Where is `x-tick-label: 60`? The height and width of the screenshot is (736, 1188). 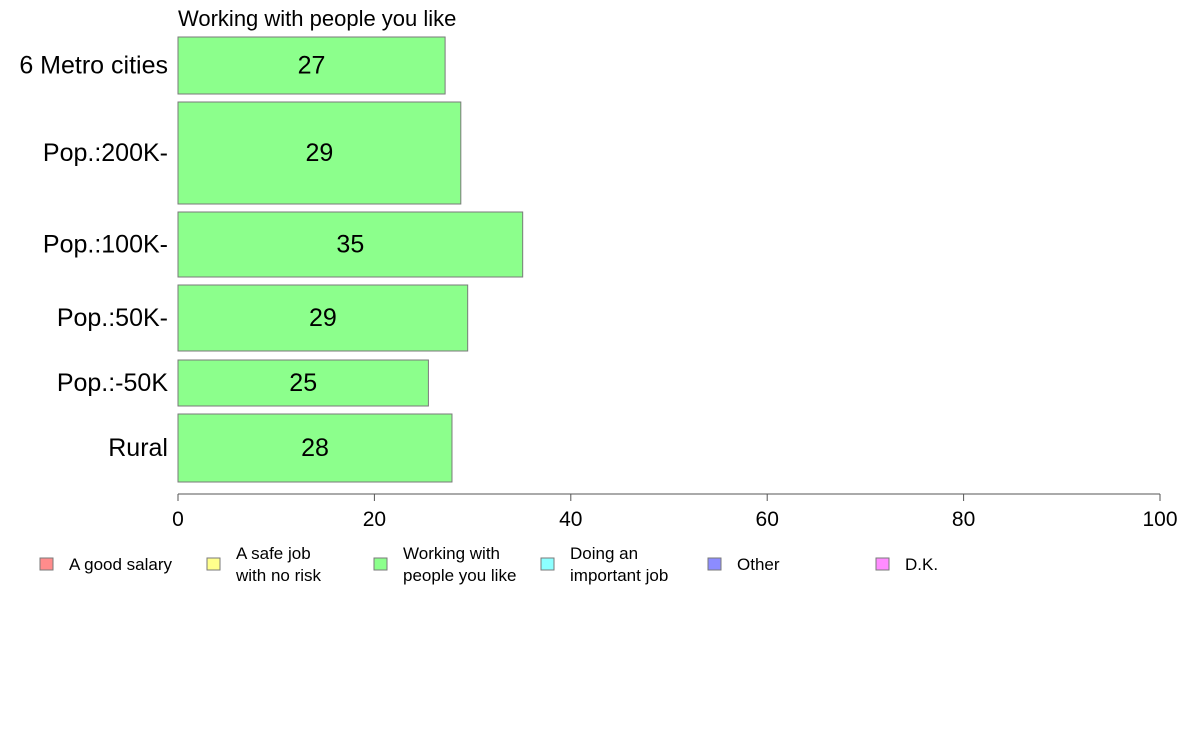 x-tick-label: 60 is located at coordinates (767, 519).